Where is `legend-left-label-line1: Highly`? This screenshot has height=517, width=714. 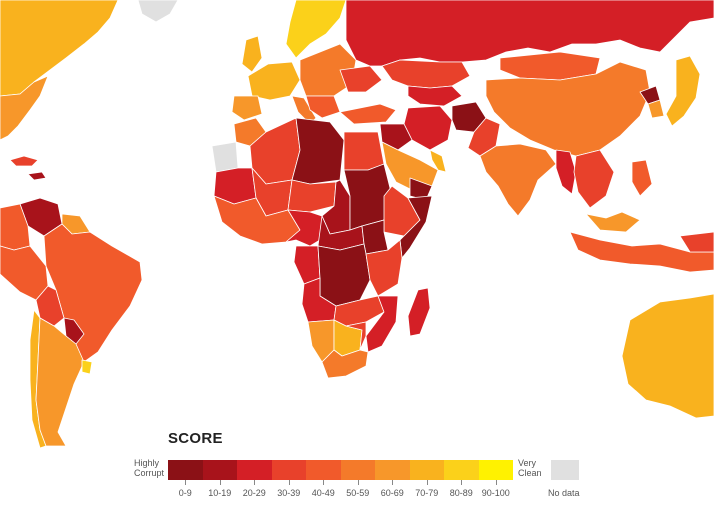
legend-left-label-line1: Highly is located at coordinates (147, 463).